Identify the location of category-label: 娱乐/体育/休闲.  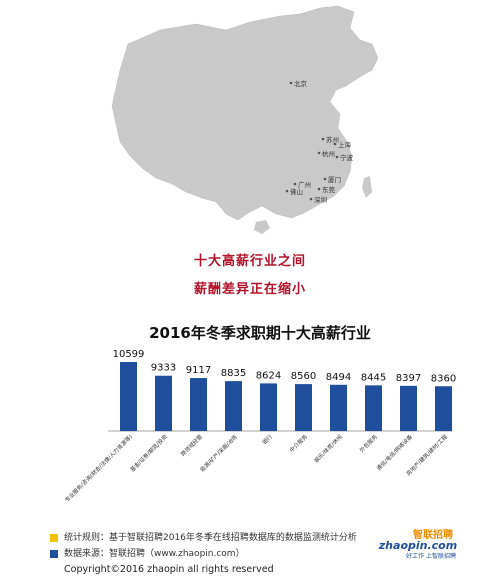
(328, 448).